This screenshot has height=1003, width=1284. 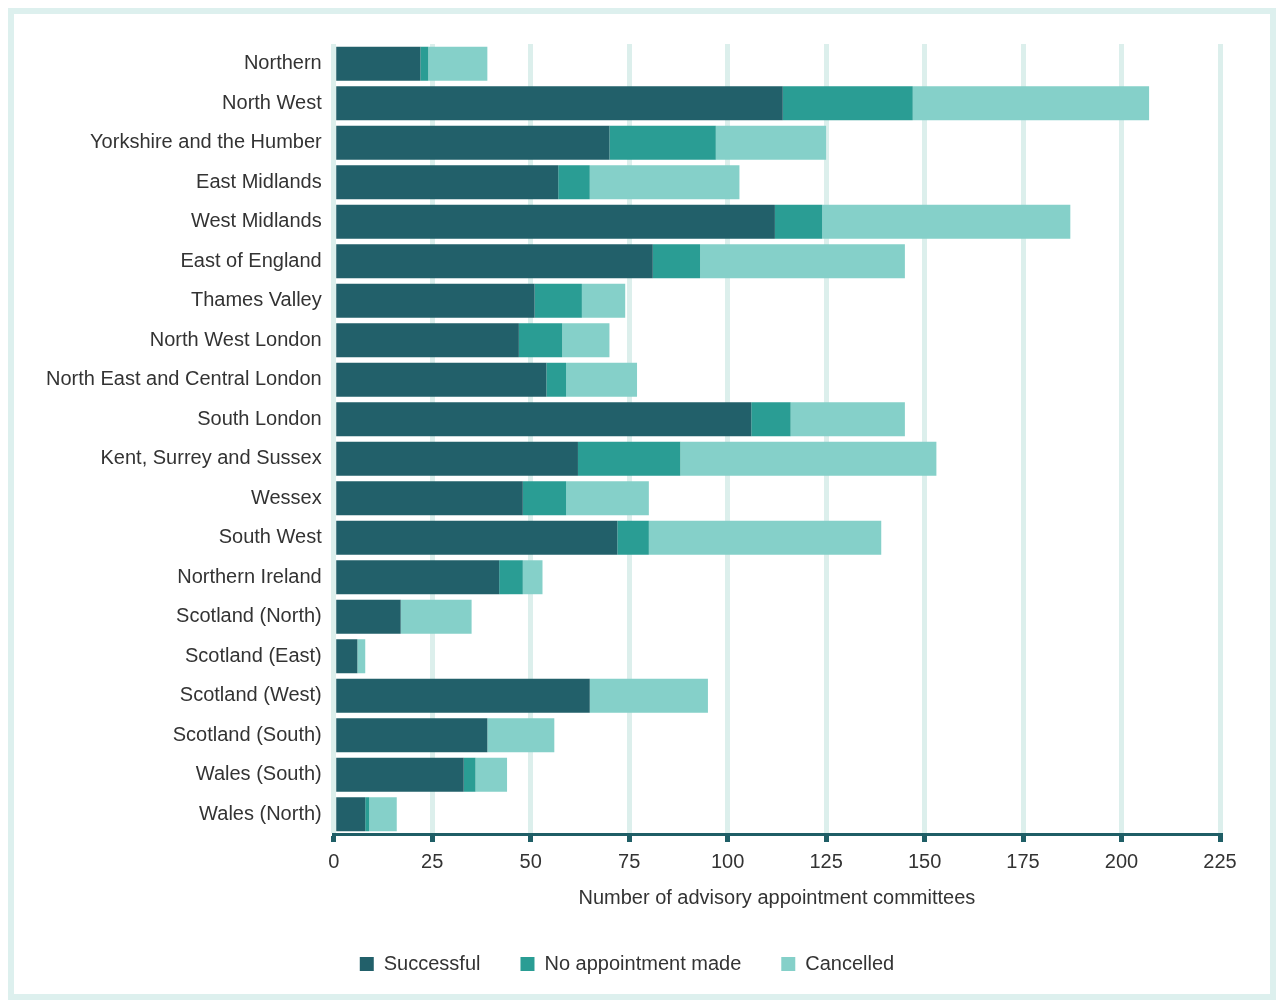 What do you see at coordinates (270, 536) in the screenshot?
I see `y-tick-label: South West` at bounding box center [270, 536].